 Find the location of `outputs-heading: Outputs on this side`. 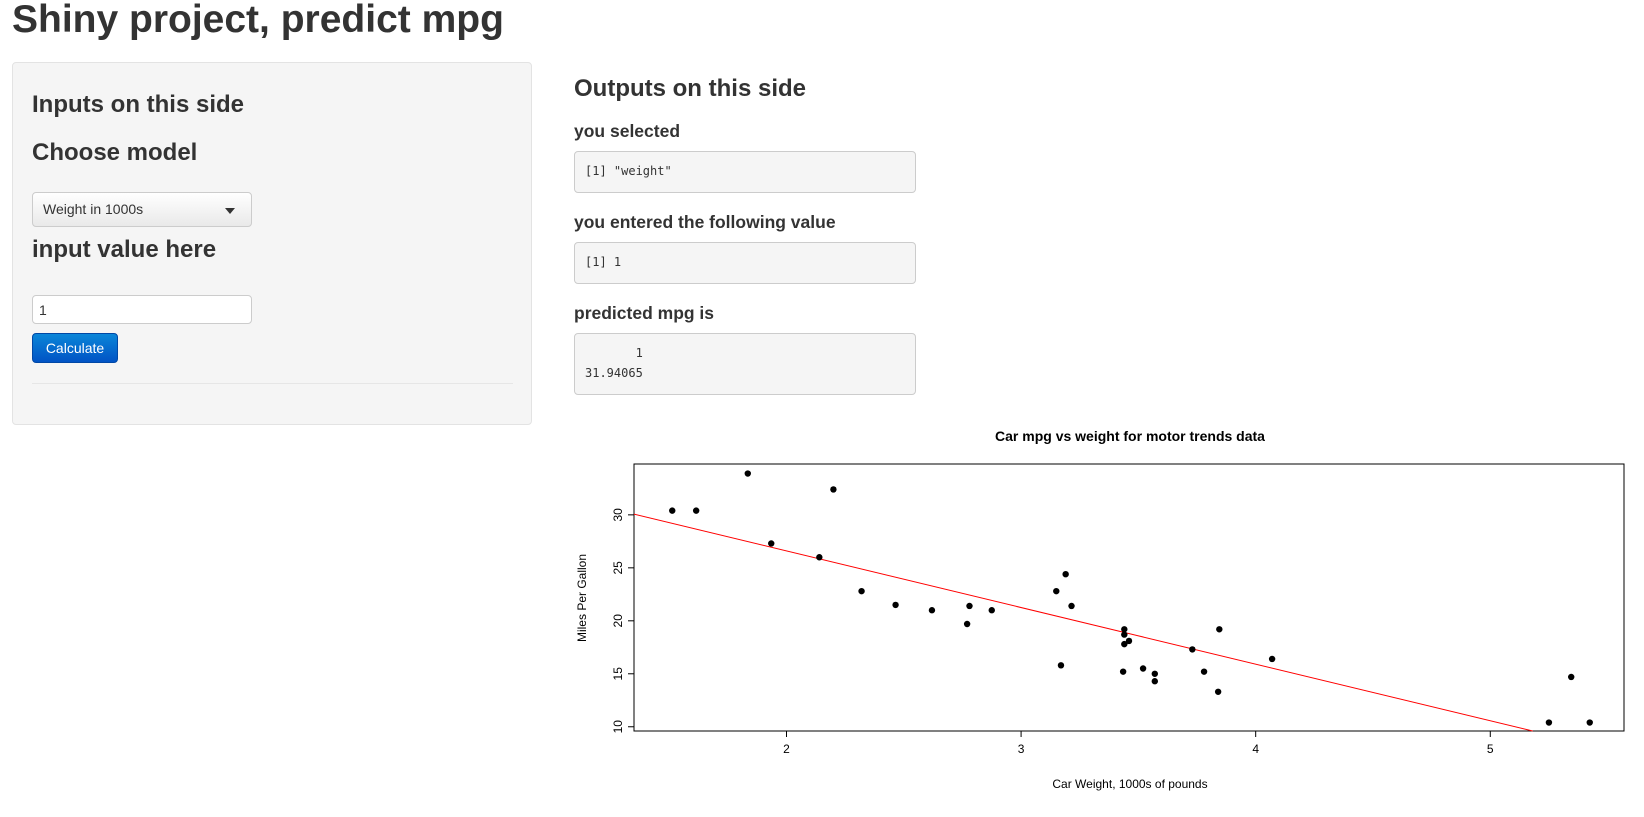

outputs-heading: Outputs on this side is located at coordinates (690, 88).